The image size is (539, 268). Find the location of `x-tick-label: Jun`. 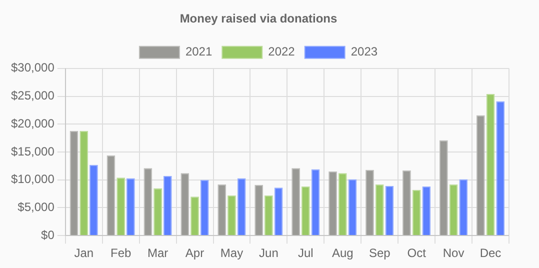

x-tick-label: Jun is located at coordinates (268, 253).